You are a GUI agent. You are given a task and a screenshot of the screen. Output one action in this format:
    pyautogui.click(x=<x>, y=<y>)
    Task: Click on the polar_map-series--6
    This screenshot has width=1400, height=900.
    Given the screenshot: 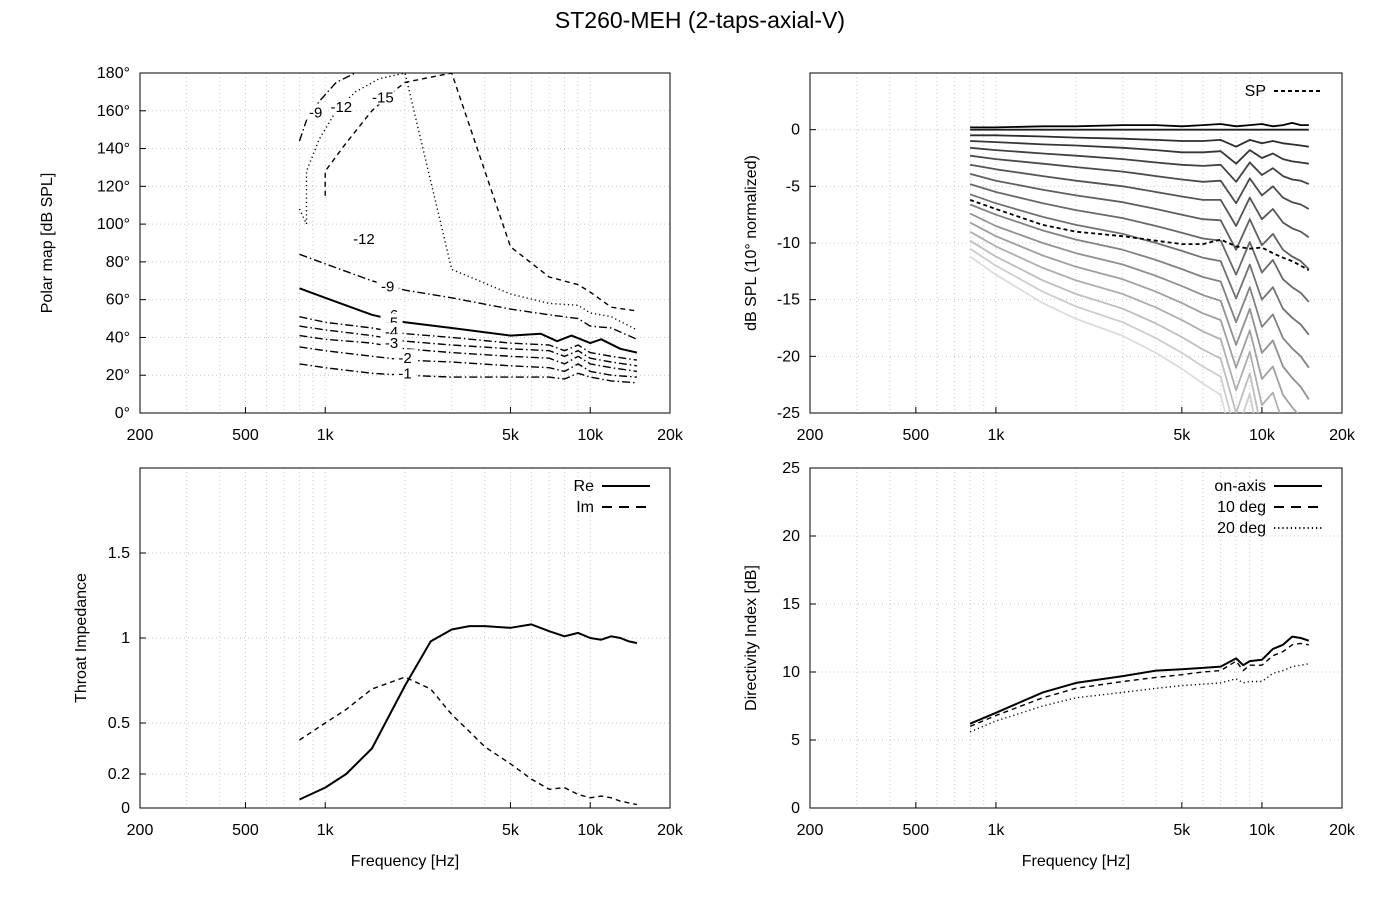 What is the action you would take?
    pyautogui.click(x=468, y=320)
    